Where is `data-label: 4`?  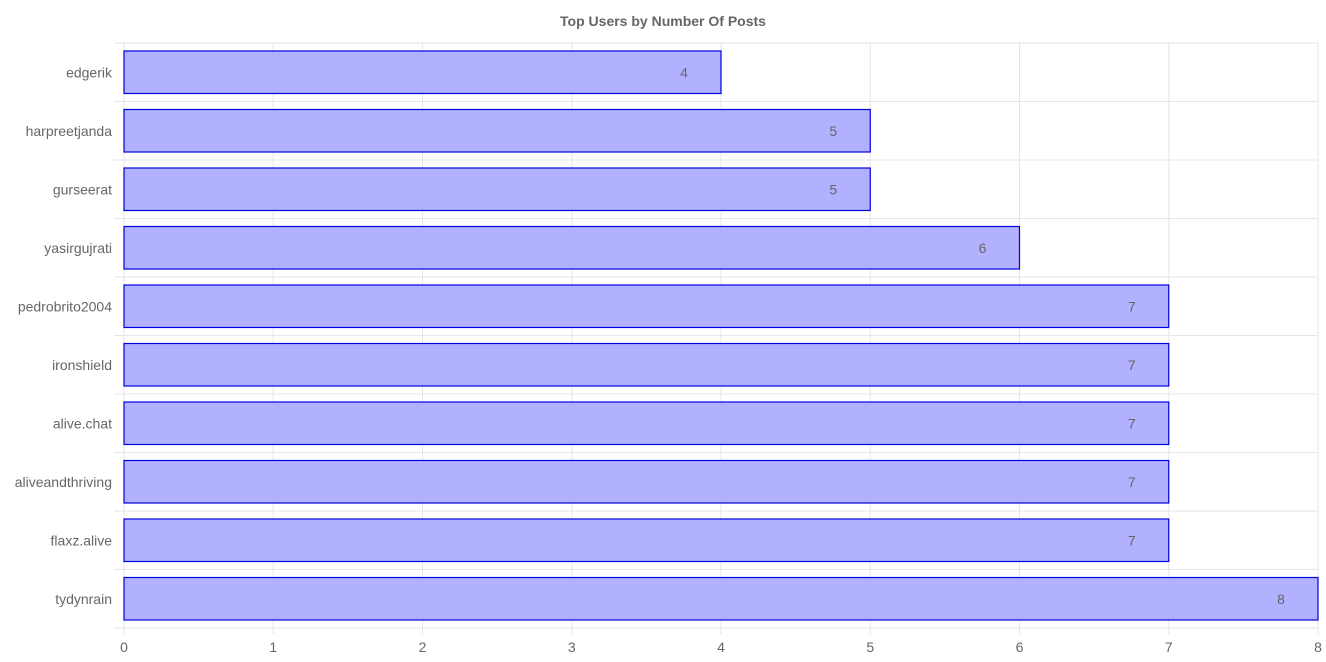
data-label: 4 is located at coordinates (684, 72).